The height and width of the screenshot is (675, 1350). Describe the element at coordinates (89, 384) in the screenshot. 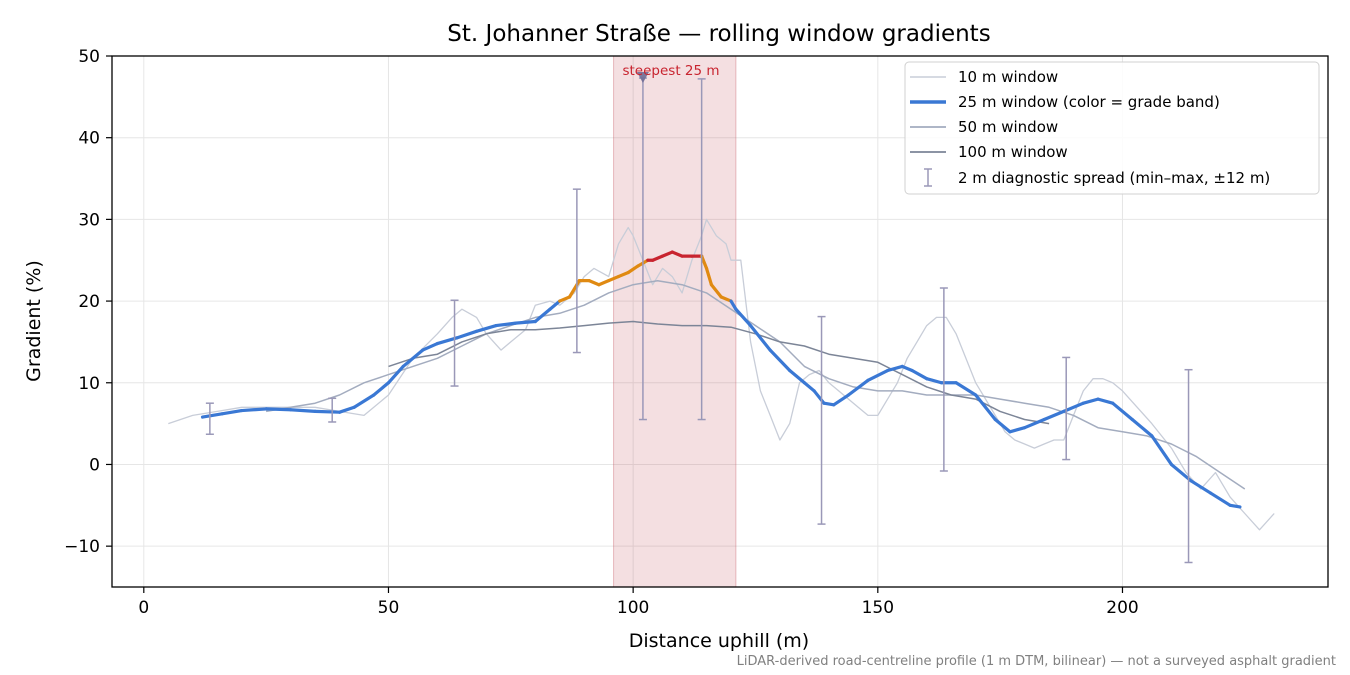

I see `y-tick-label: 10` at that location.